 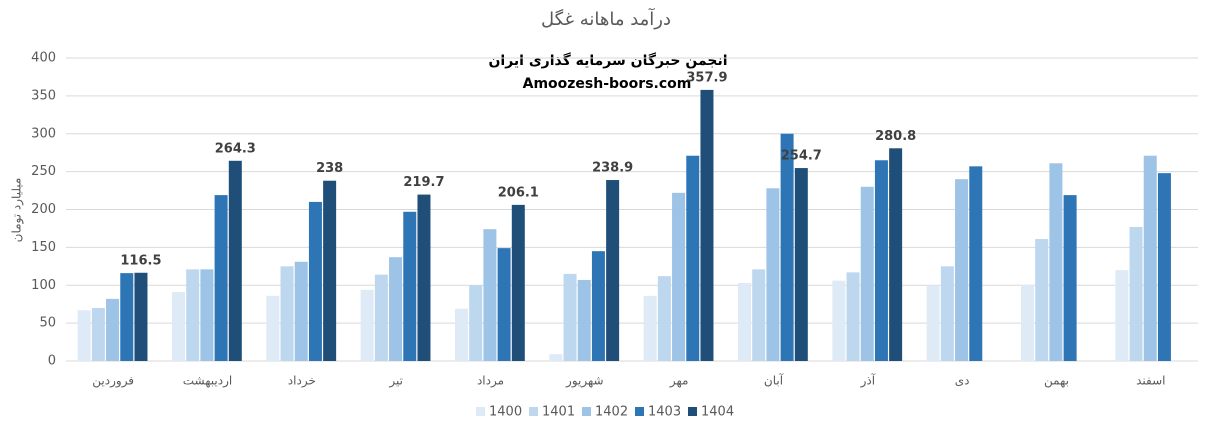 What do you see at coordinates (706, 77) in the screenshot?
I see `data-label: 357.9` at bounding box center [706, 77].